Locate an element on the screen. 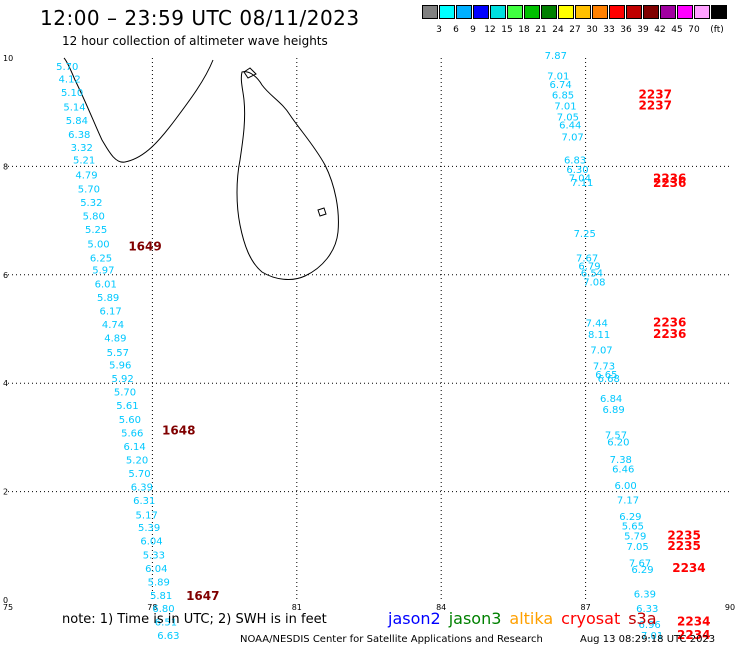 The image size is (740, 650). pass-time-label: 2234 is located at coordinates (693, 621).